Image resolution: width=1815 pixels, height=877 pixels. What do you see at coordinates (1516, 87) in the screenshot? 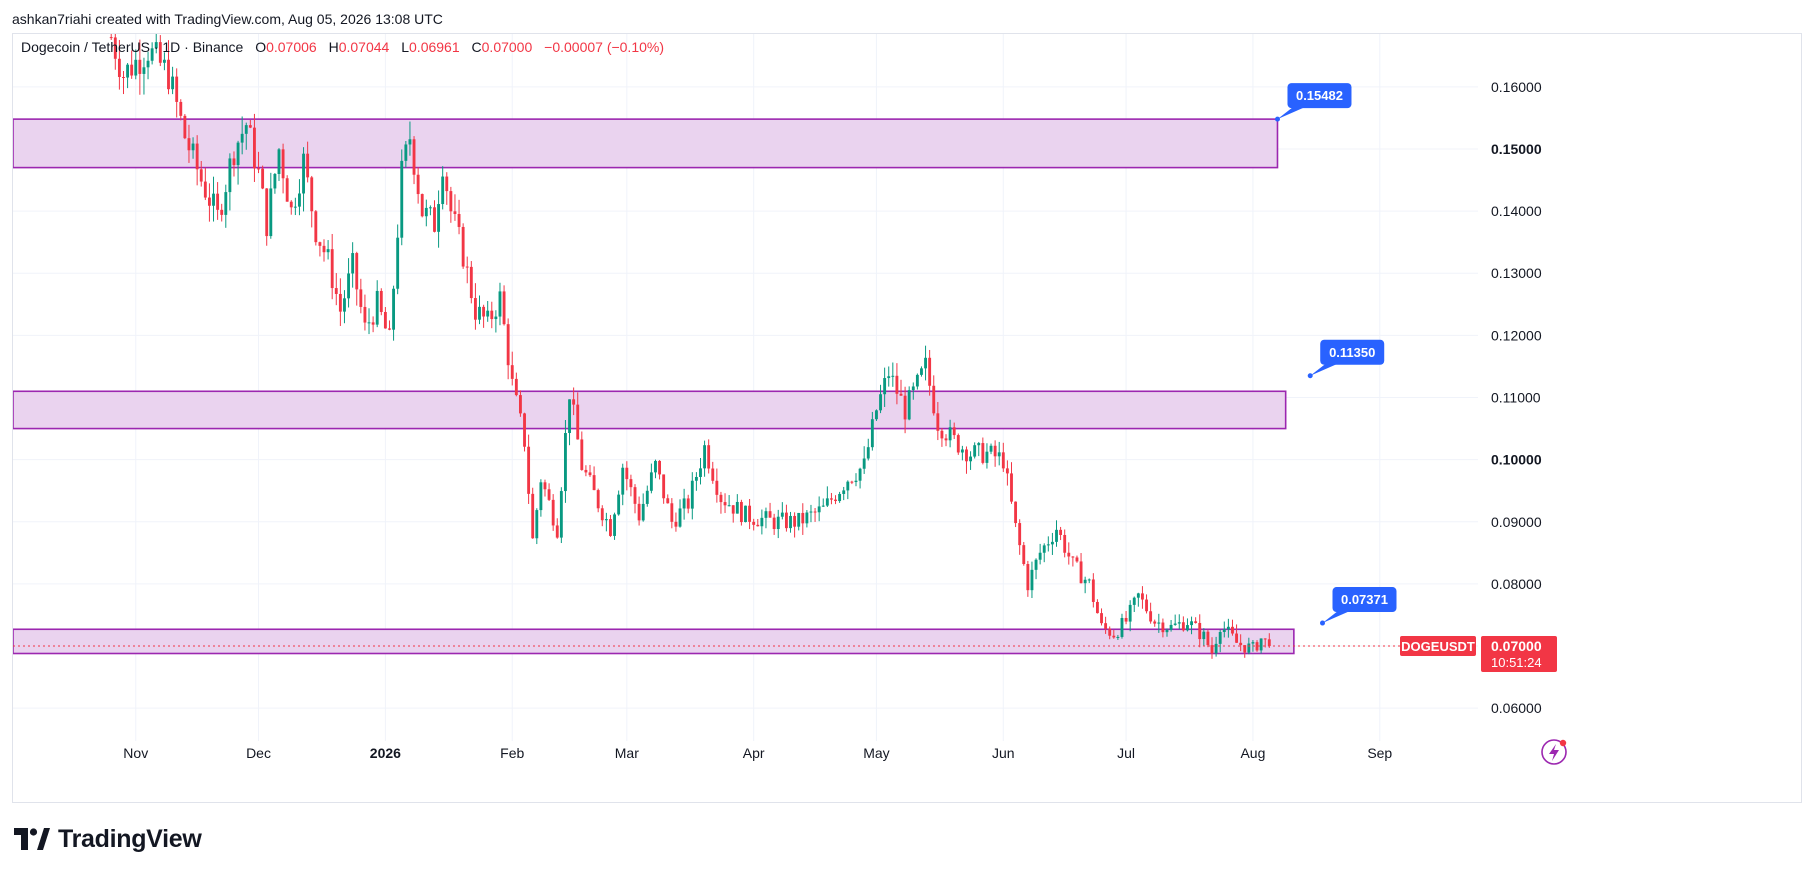
I see `y-tick-label: 0.16000` at bounding box center [1516, 87].